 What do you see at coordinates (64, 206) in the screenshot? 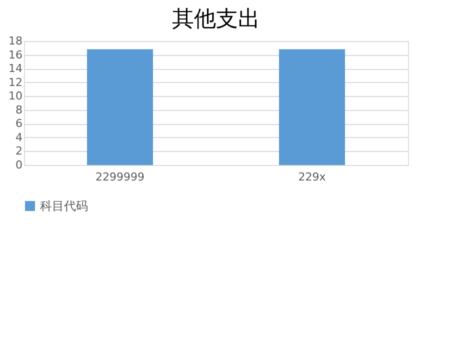
I see `legend-label: 科目代码` at bounding box center [64, 206].